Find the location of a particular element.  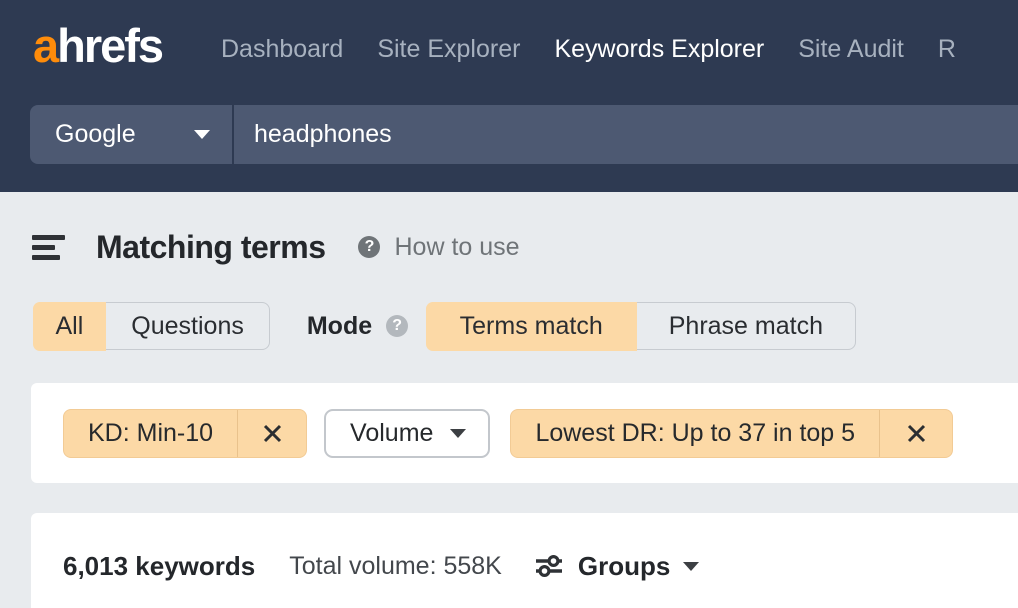

kd-filter-label: KD: Min-10 is located at coordinates (151, 432).